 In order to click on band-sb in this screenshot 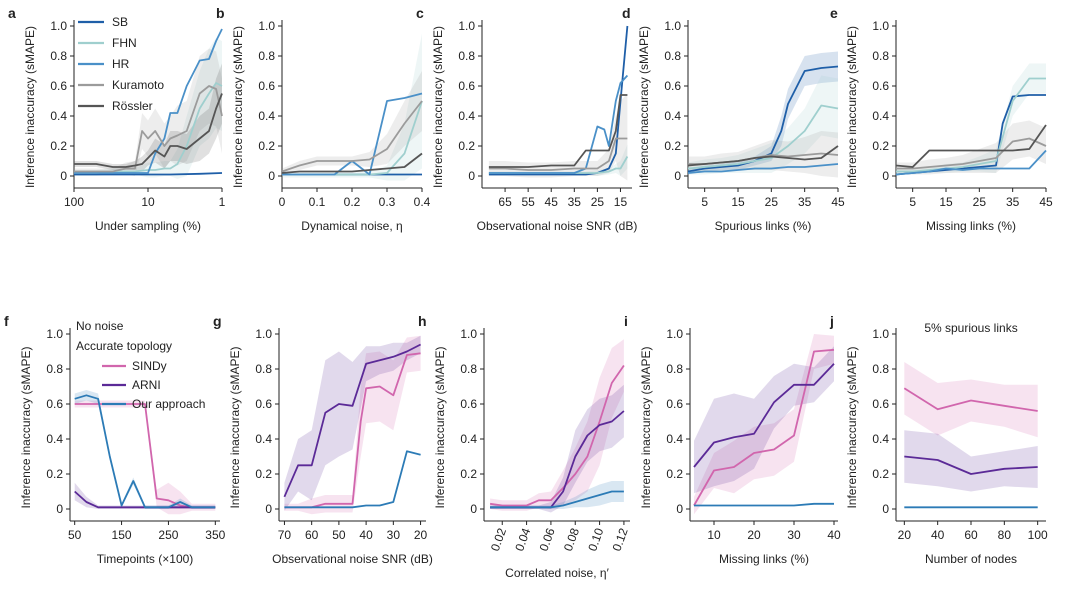, I will do `click(763, 113)`.